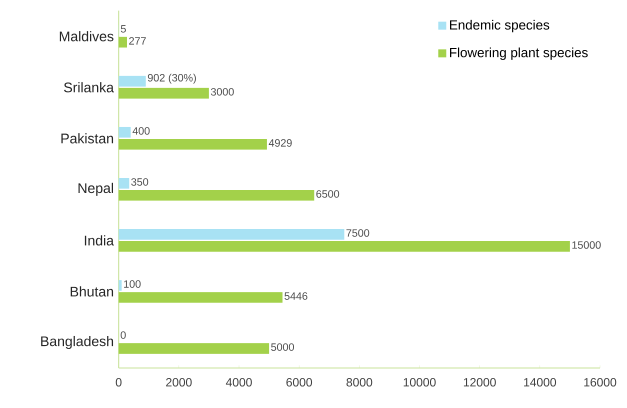 The height and width of the screenshot is (408, 627). I want to click on data-label: 277, so click(137, 41).